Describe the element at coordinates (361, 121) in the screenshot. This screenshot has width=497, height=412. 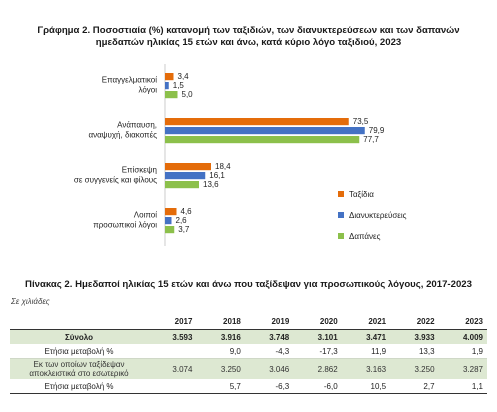
I see `data-label: 73,5` at that location.